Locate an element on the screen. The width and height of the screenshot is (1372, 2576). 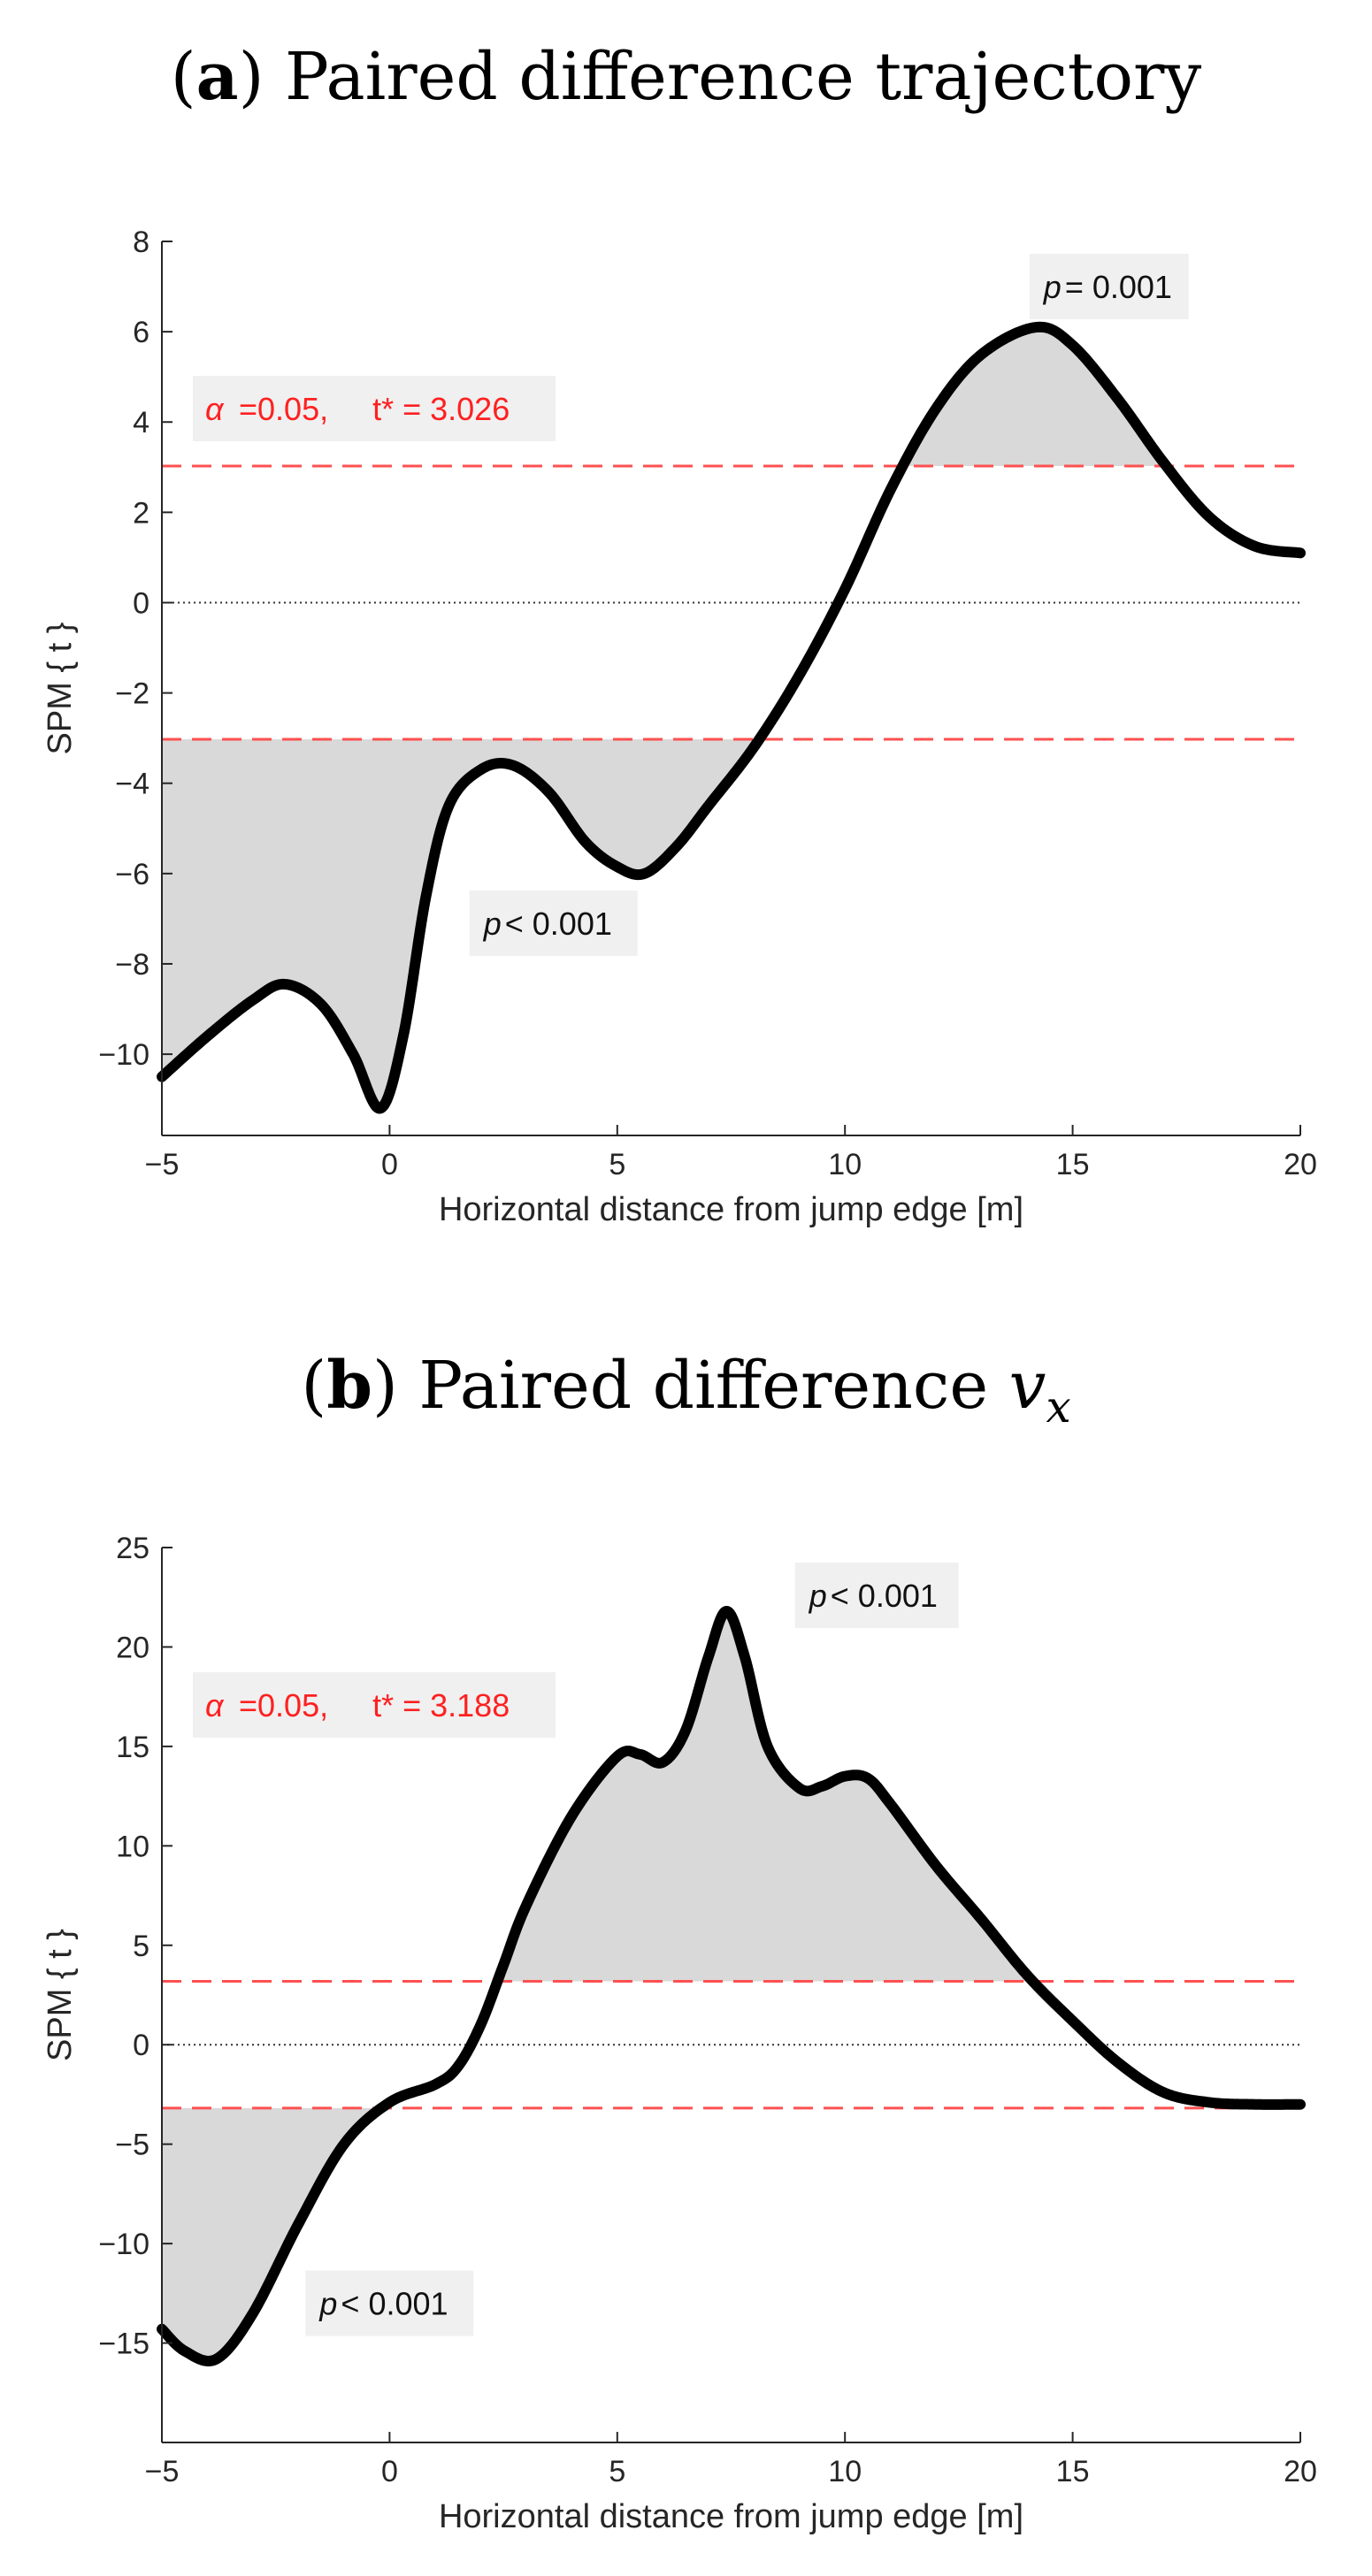
chart-b-cluster-lower is located at coordinates (731, 2234).